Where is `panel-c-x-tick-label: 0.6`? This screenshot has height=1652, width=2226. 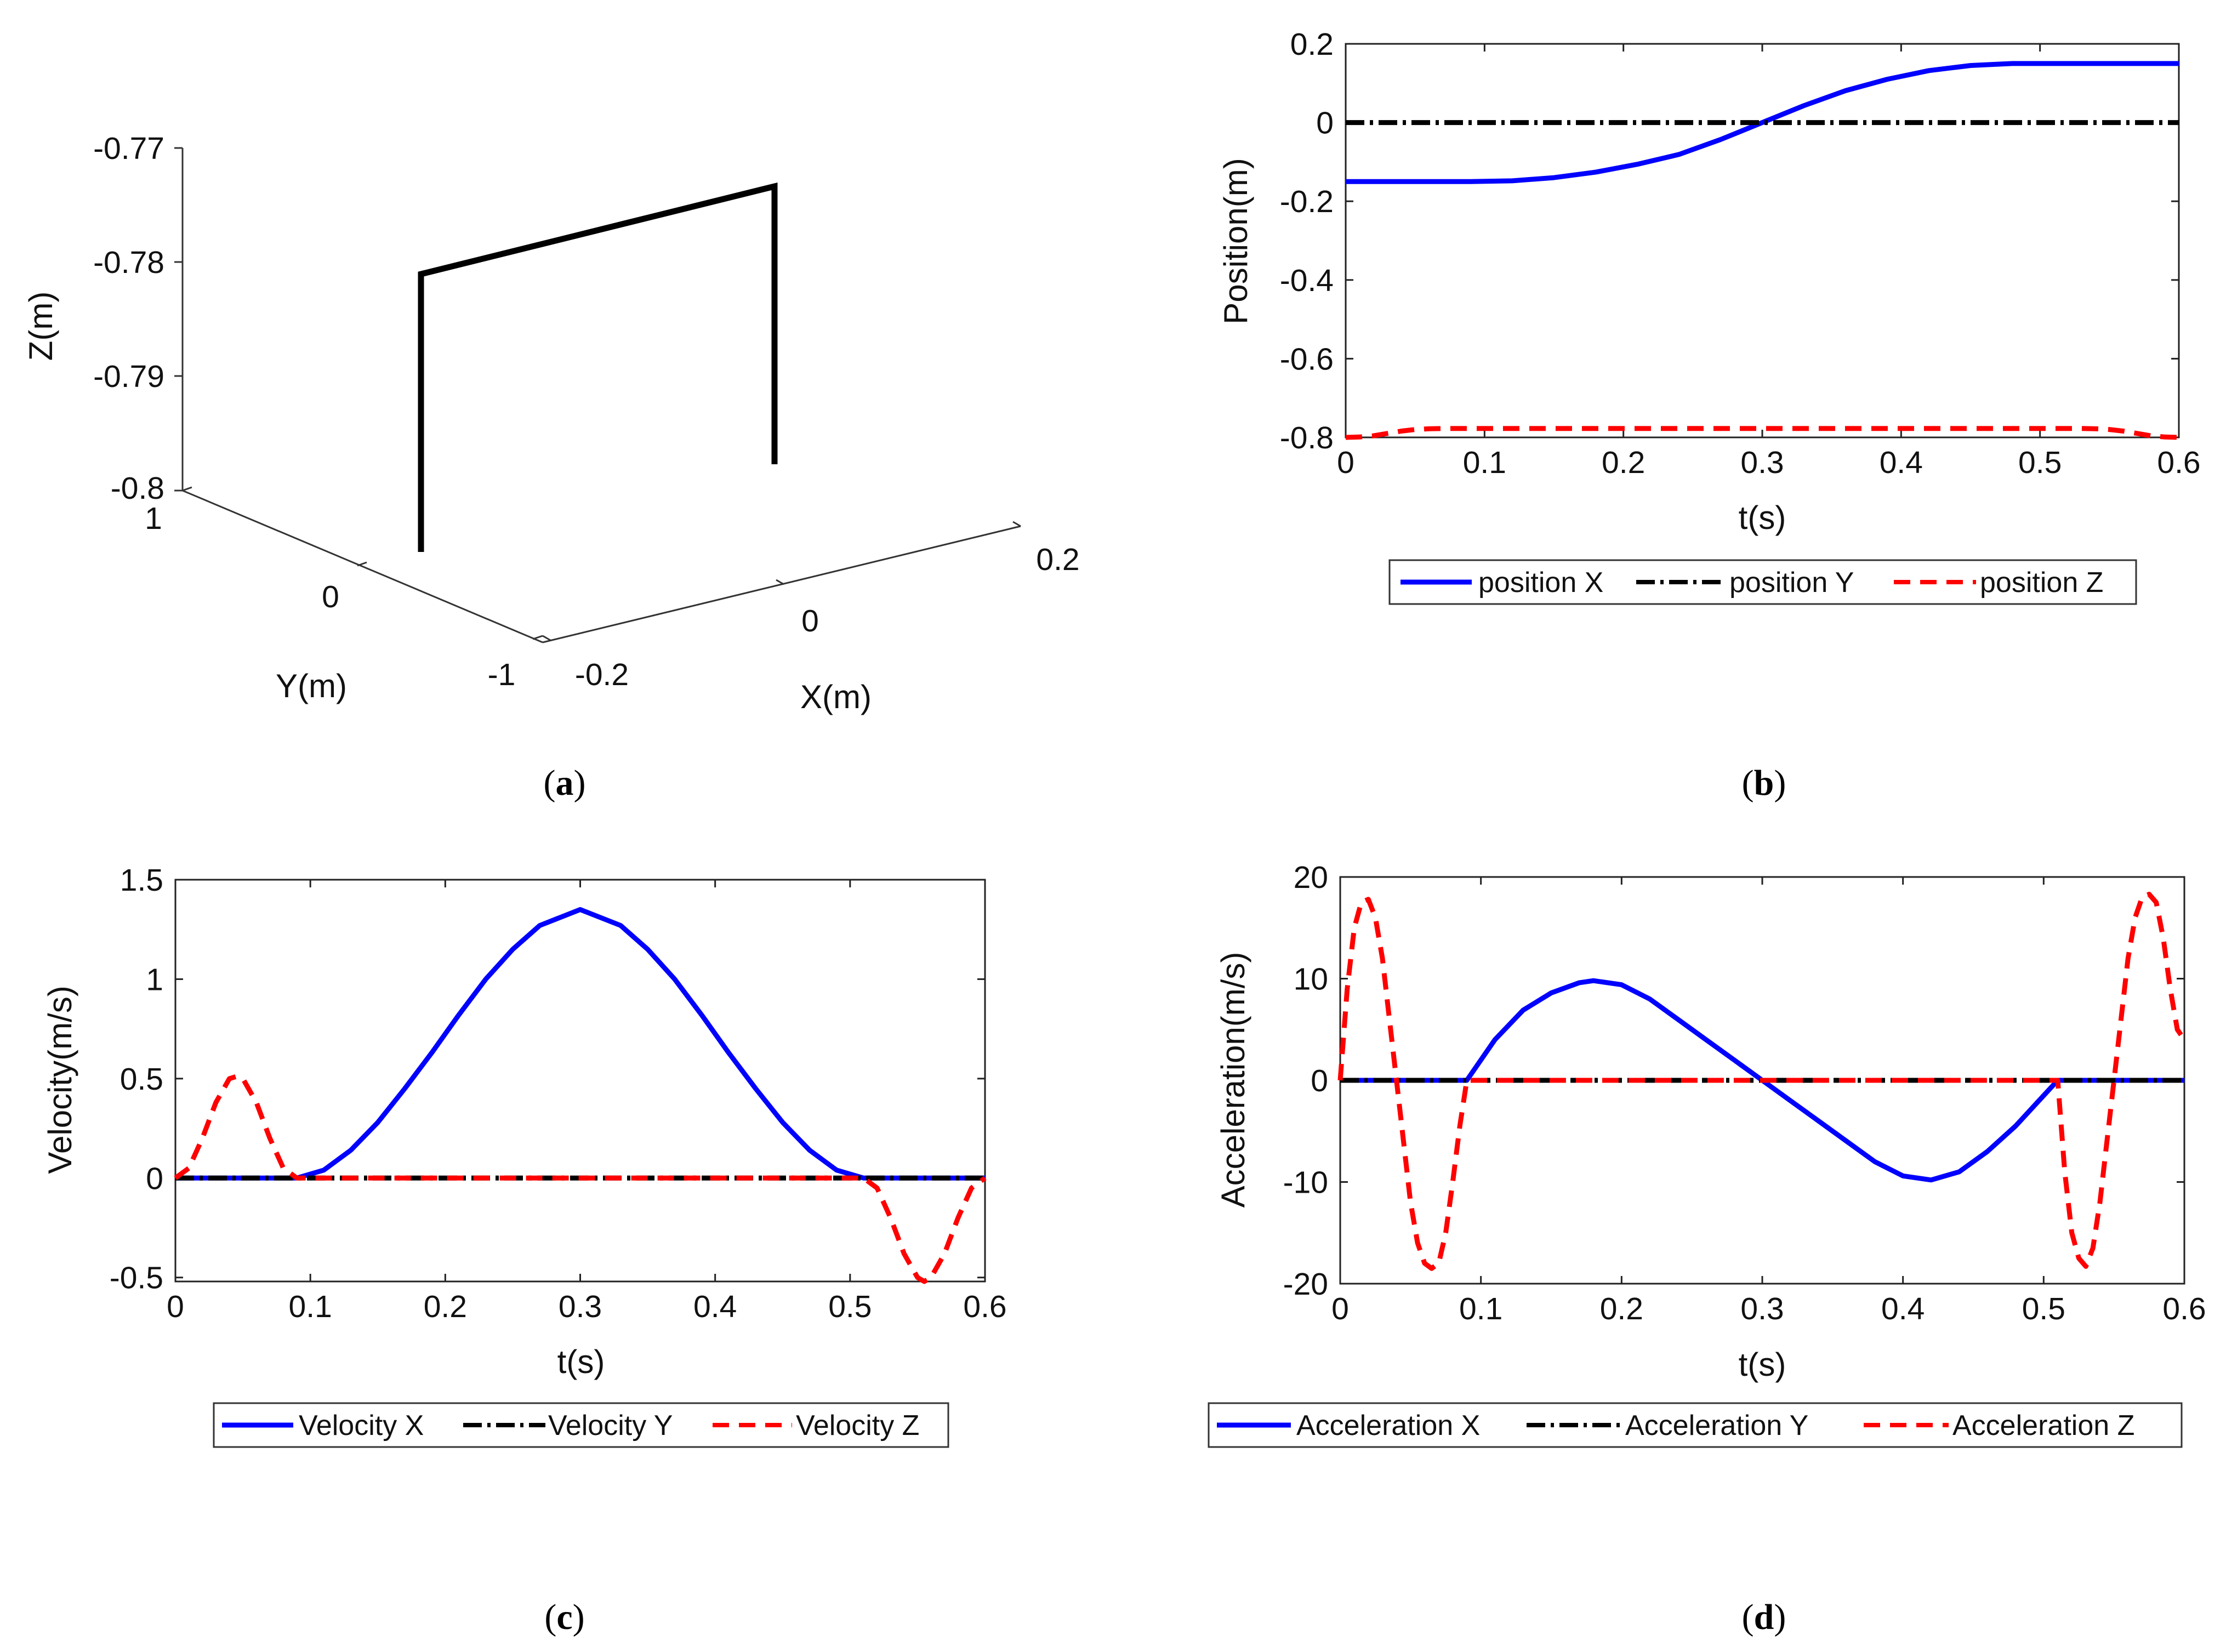
panel-c-x-tick-label: 0.6 is located at coordinates (984, 1306).